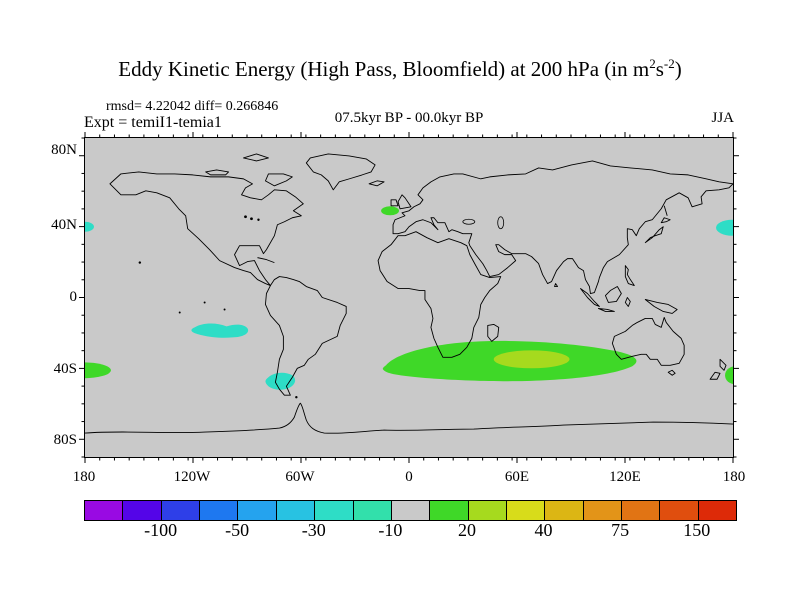  I want to click on experiment-label: Expt = temiI1-temia1, so click(153, 122).